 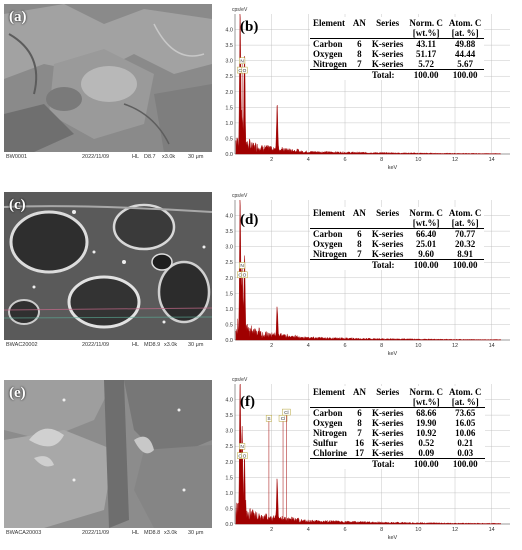 I want to click on panel-letter-b: (b), so click(x=249, y=27).